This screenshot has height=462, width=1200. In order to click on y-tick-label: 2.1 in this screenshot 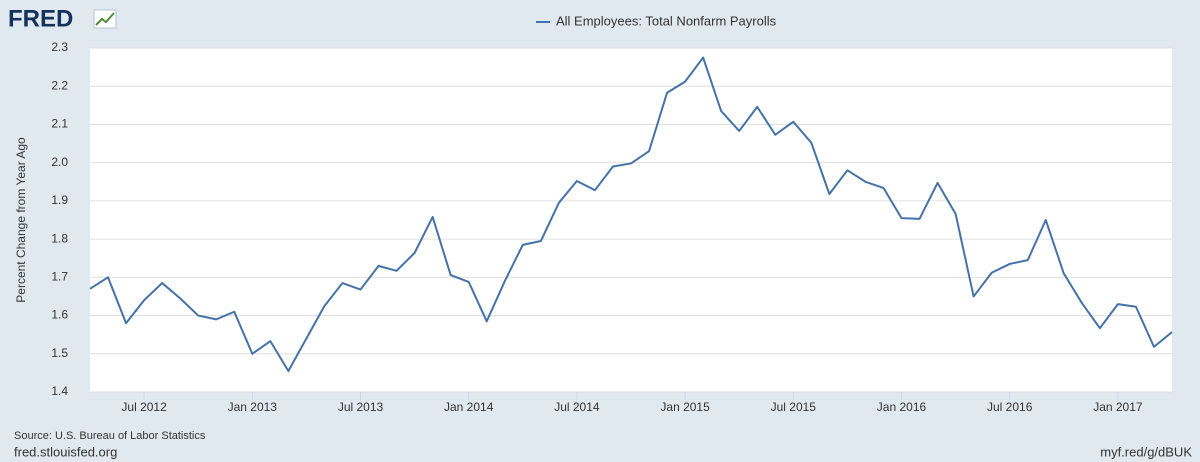, I will do `click(59, 124)`.